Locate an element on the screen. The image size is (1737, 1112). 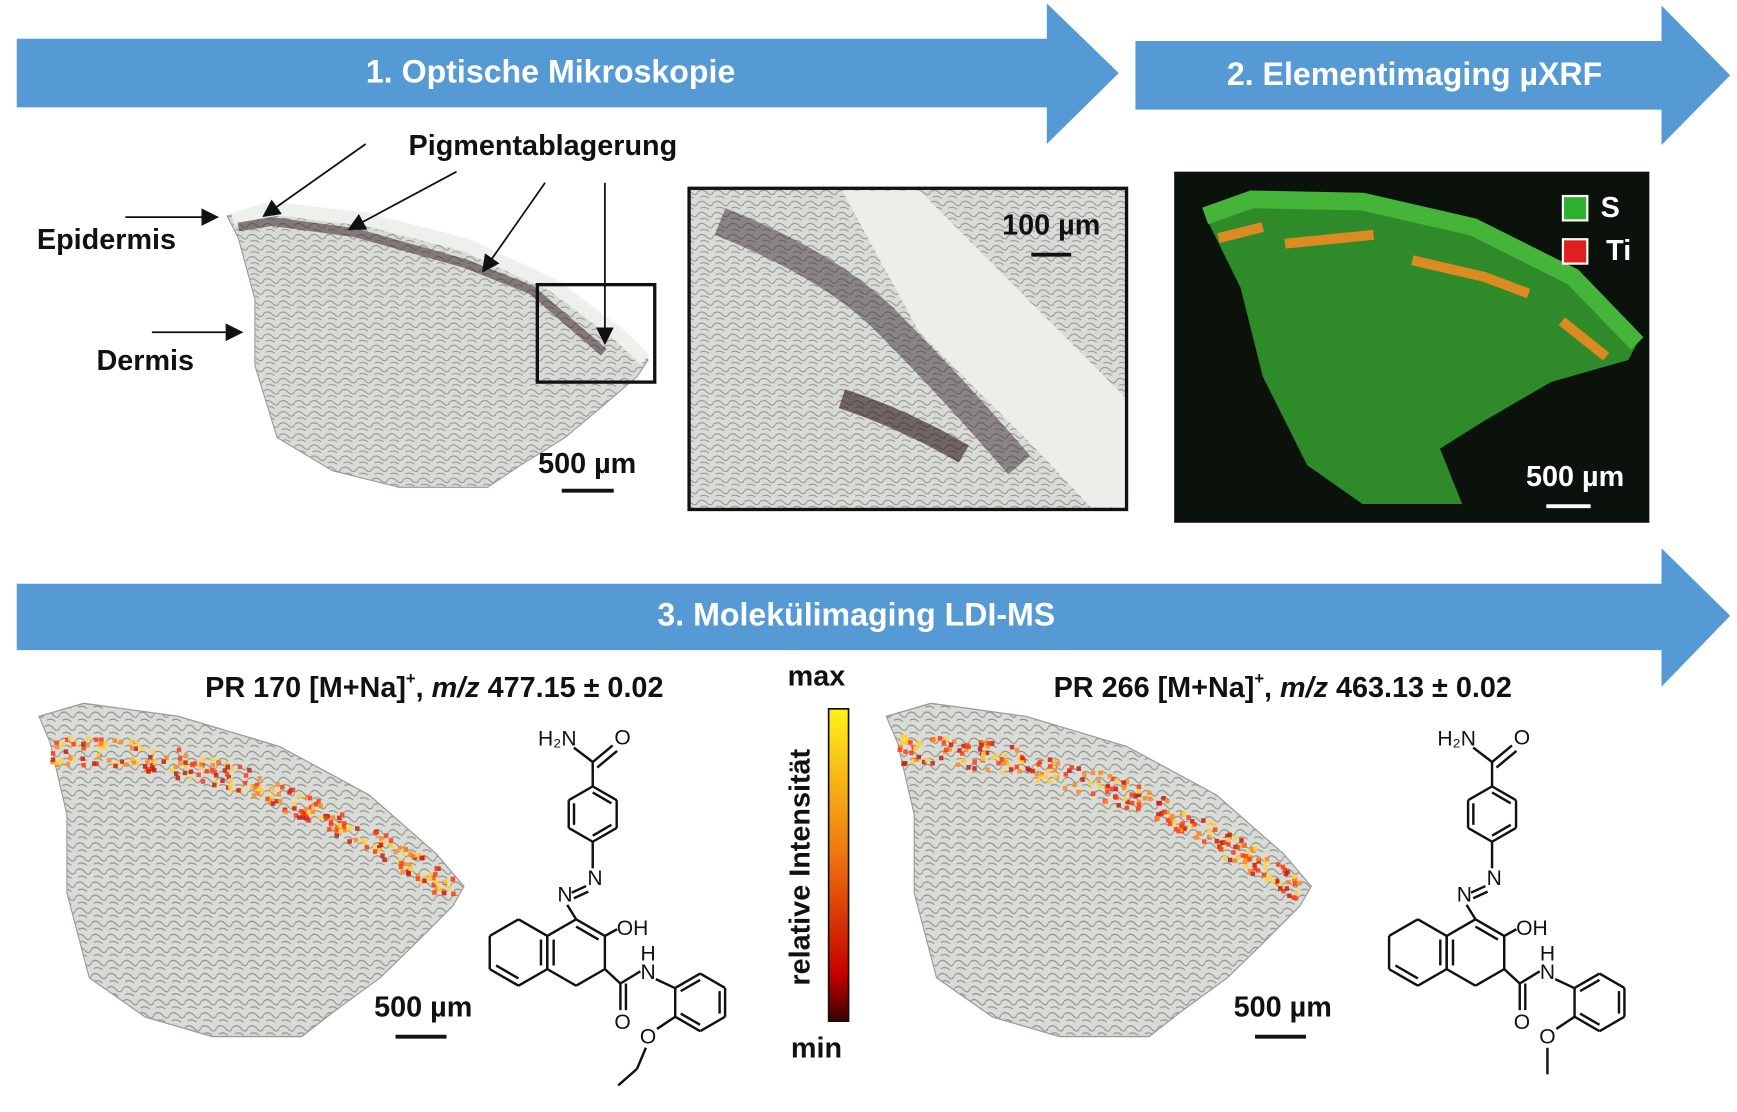
label: Dermis is located at coordinates (145, 361).